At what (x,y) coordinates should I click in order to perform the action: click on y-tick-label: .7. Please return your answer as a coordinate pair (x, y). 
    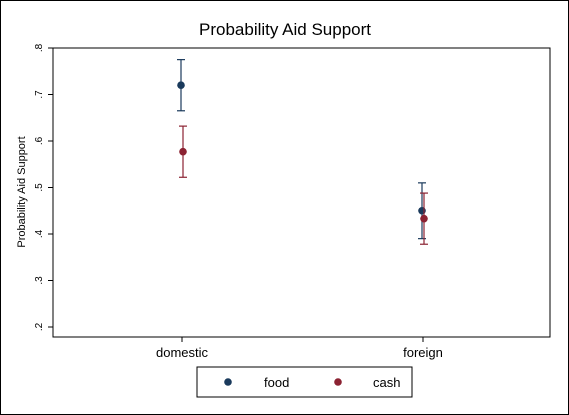
    Looking at the image, I should click on (39, 94).